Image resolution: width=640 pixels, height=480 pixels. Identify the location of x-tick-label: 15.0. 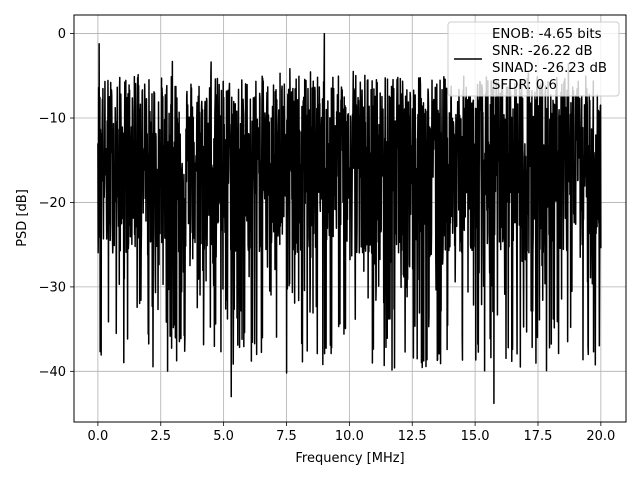
(475, 436).